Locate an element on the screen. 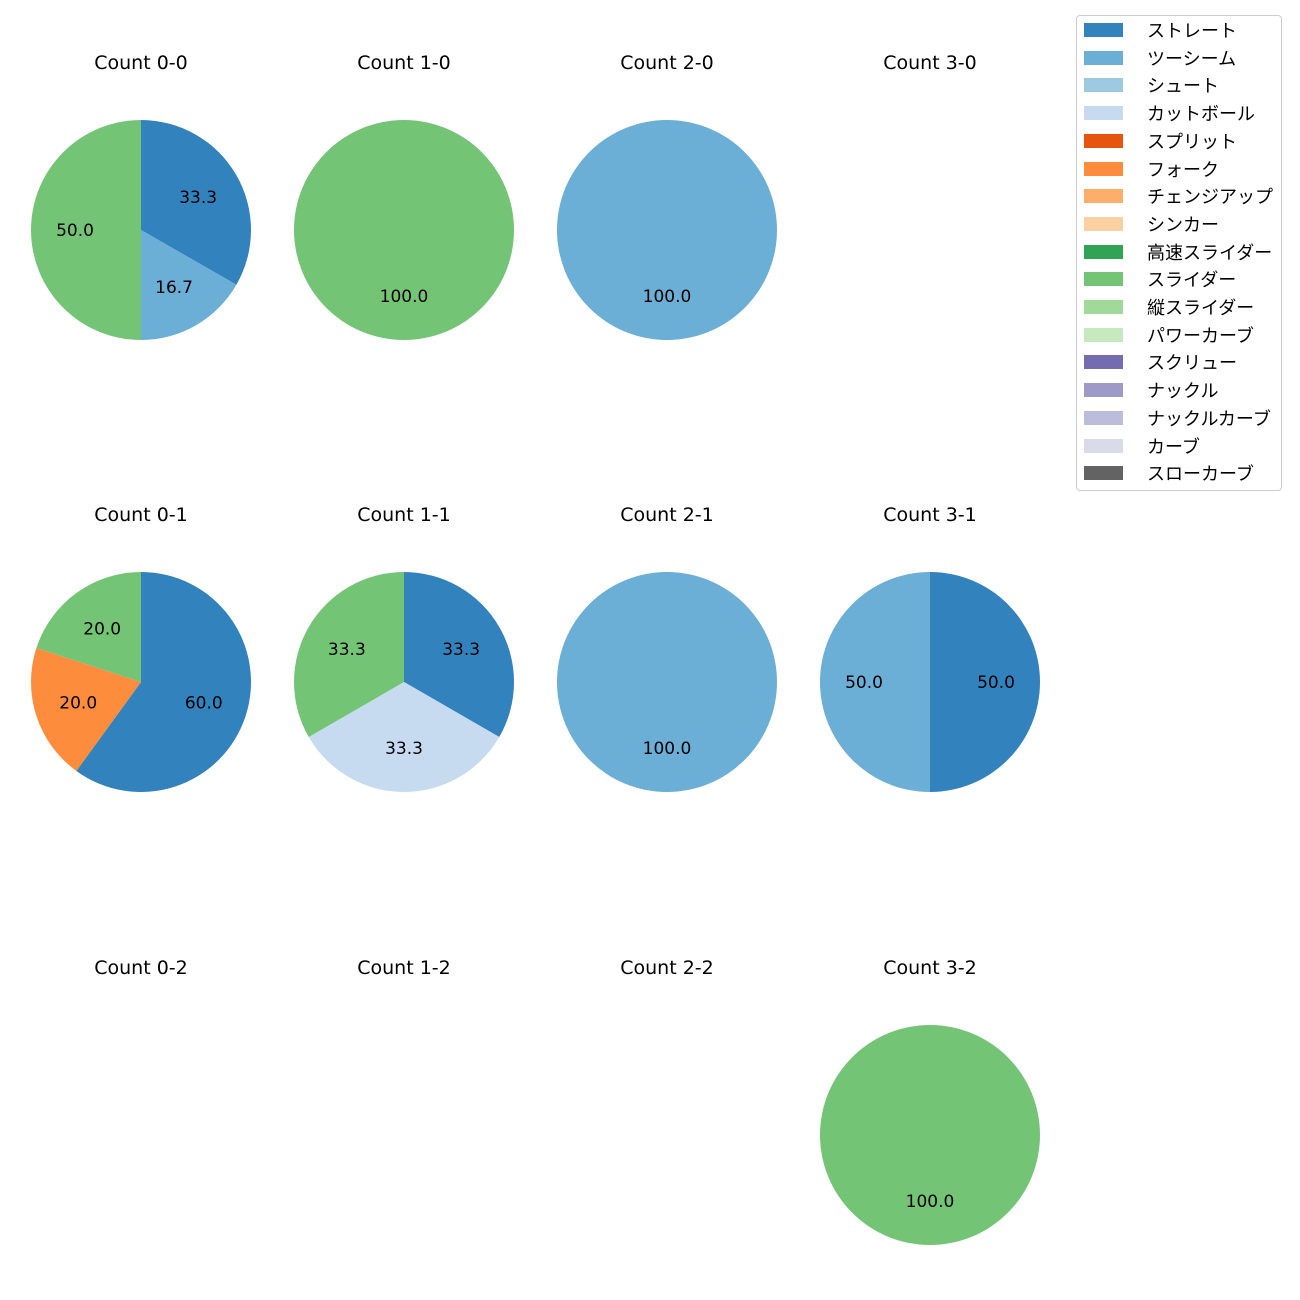 The image size is (1300, 1300). legend-item: ストレート is located at coordinates (1160, 30).